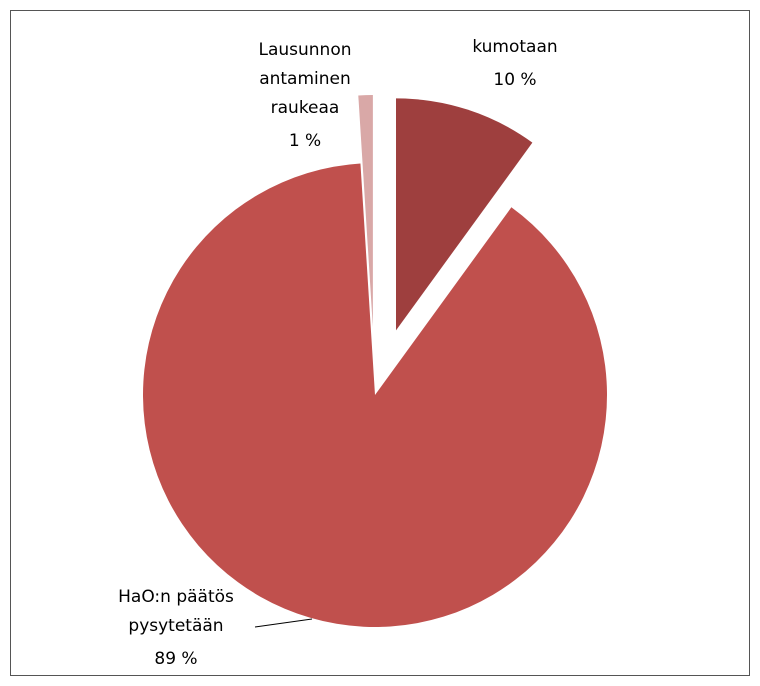 The height and width of the screenshot is (686, 760). Describe the element at coordinates (175, 659) in the screenshot. I see `value-label: 89 %` at that location.